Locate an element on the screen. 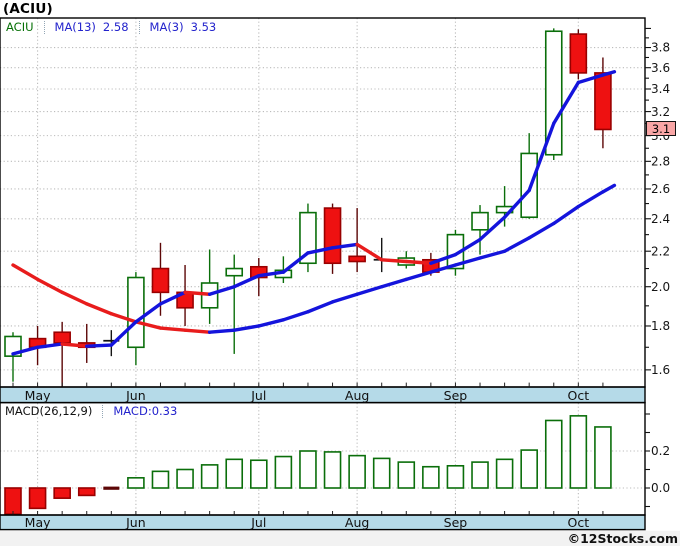  price-axis: 3.83.63.43.23.02.82.62.42.22.01.81.6 is located at coordinates (657, 202).